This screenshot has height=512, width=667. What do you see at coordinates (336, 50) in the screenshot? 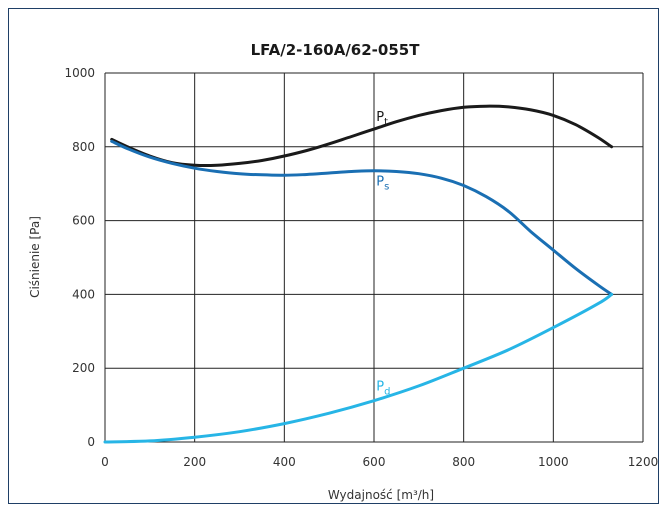
I see `chart-title: LFA/2-160A/62-055T` at bounding box center [336, 50].